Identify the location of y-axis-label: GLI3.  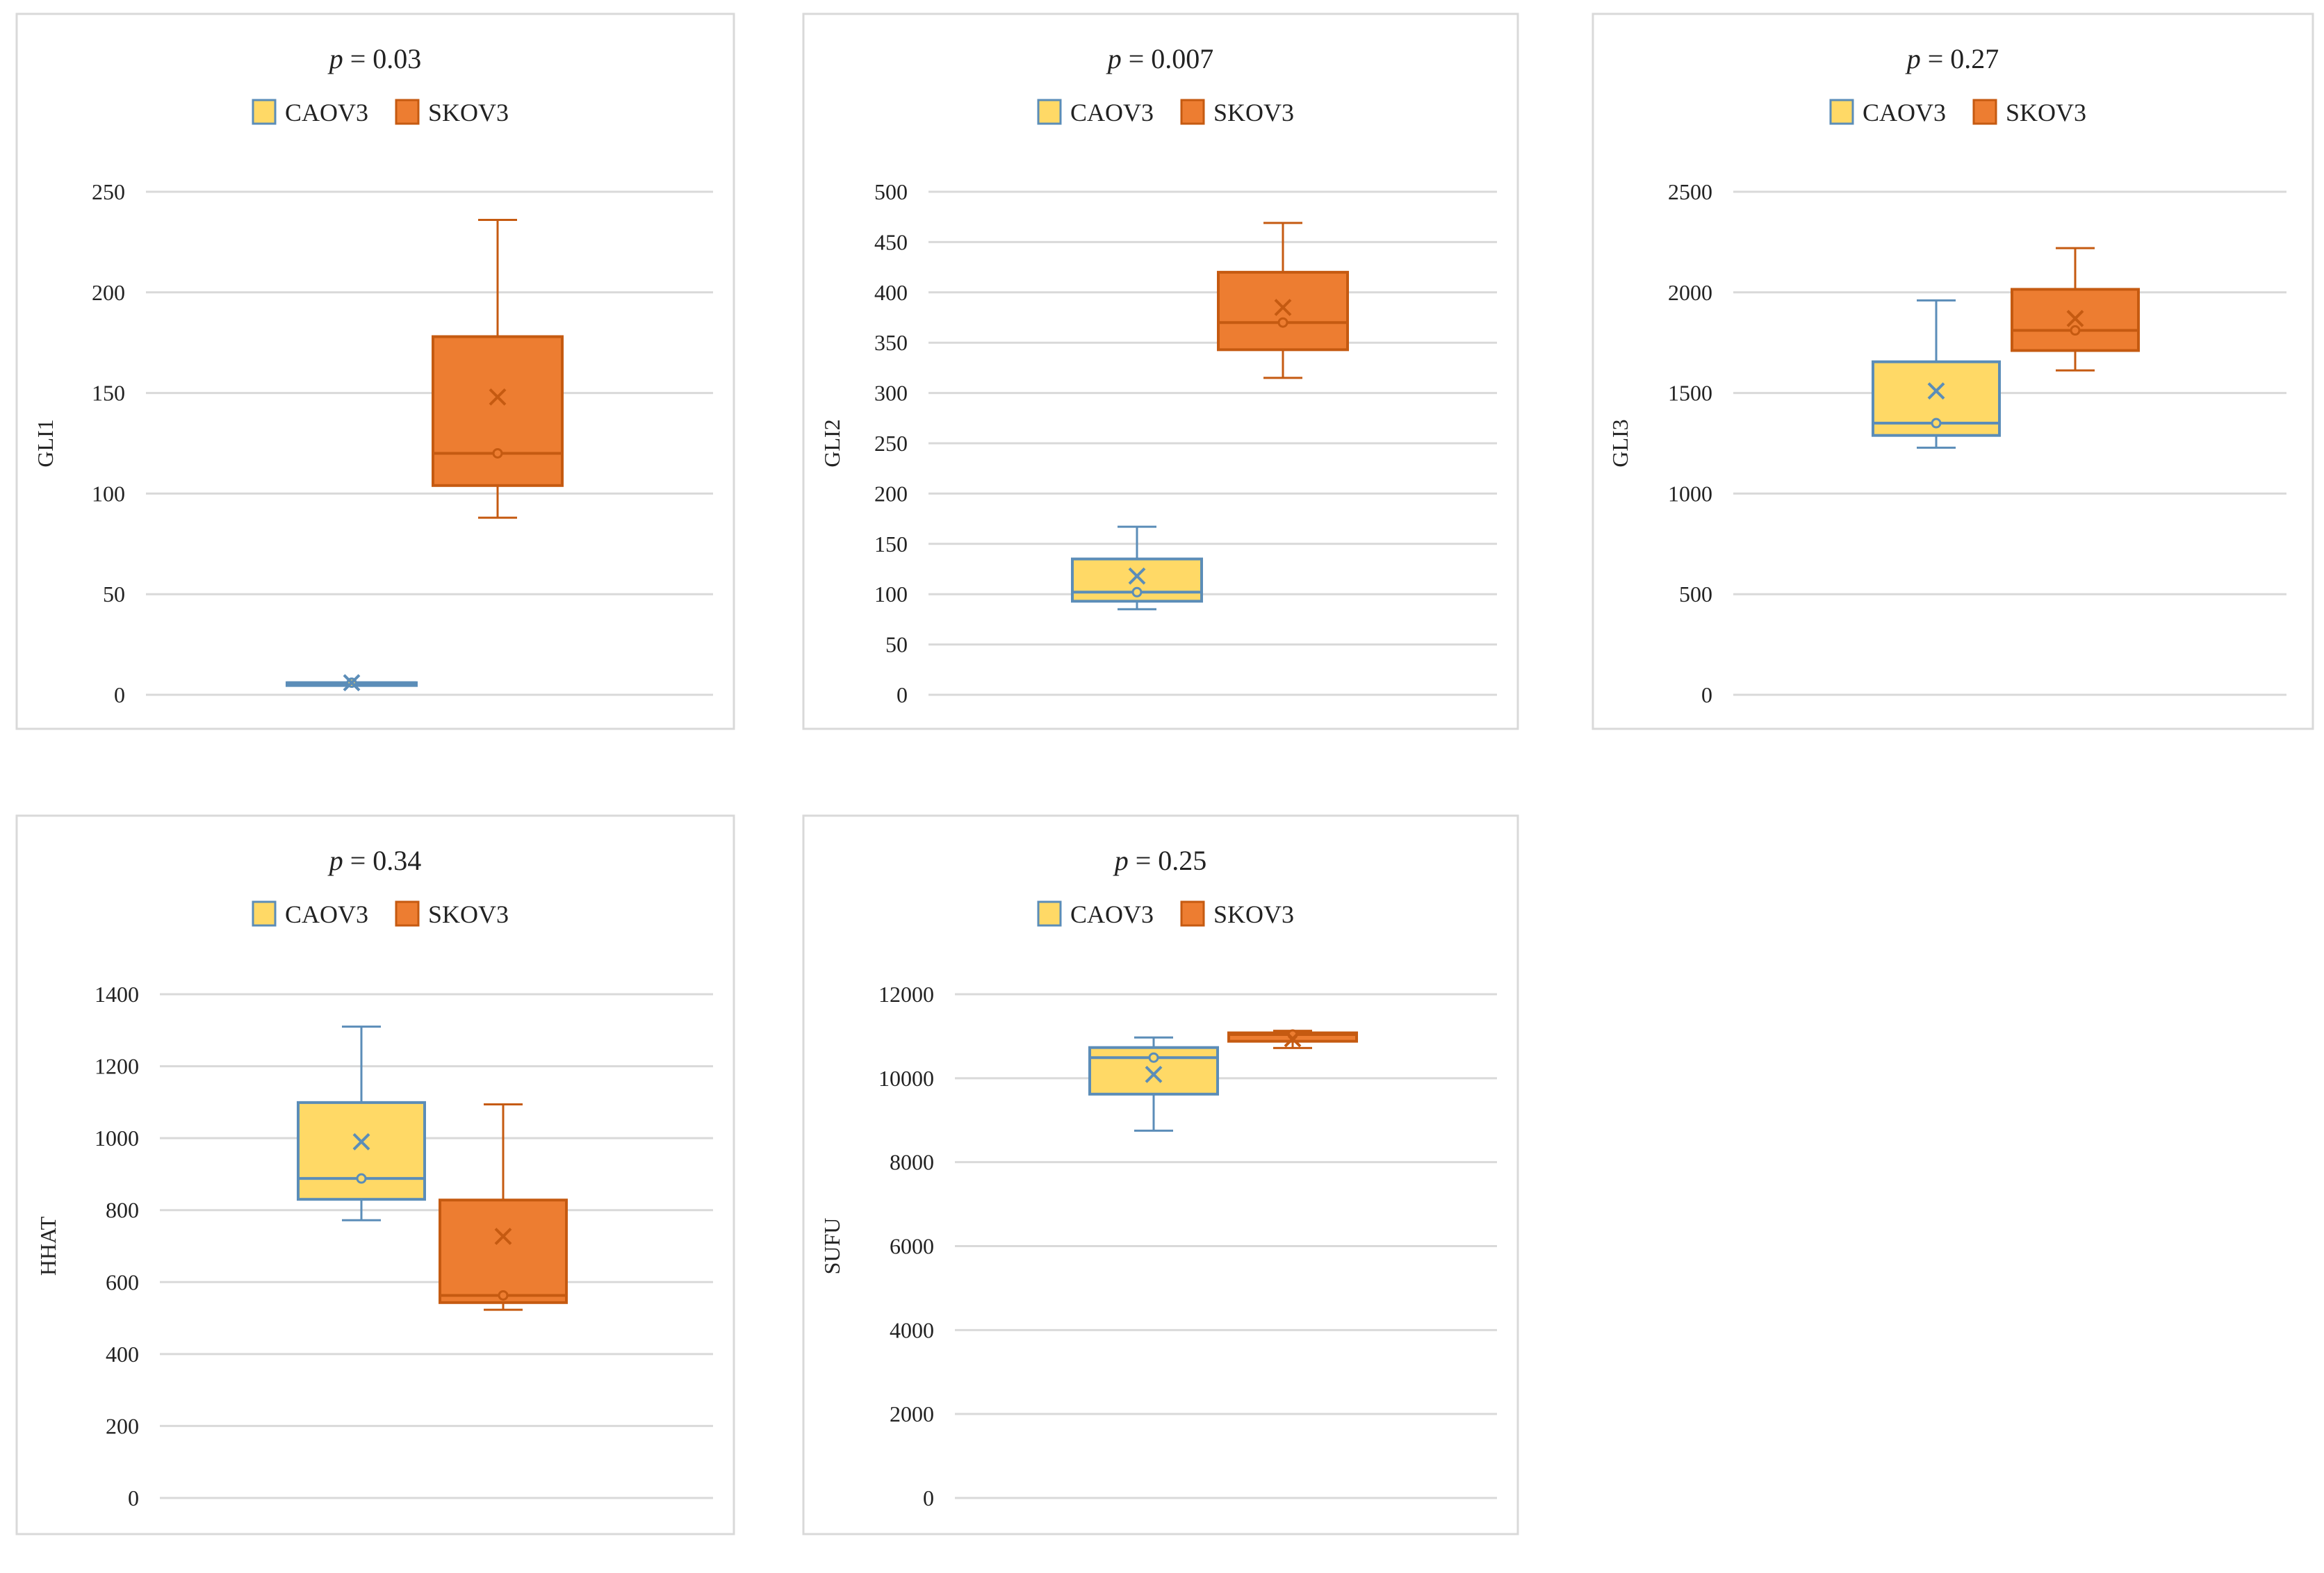
(1619, 443).